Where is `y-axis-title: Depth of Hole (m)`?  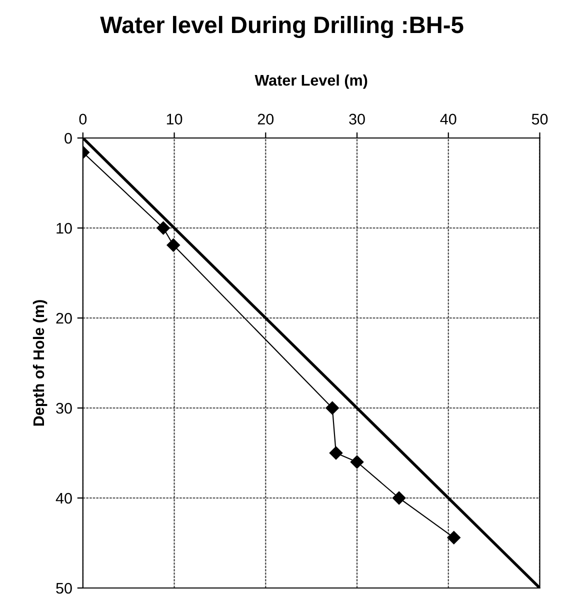
y-axis-title: Depth of Hole (m) is located at coordinates (40, 363).